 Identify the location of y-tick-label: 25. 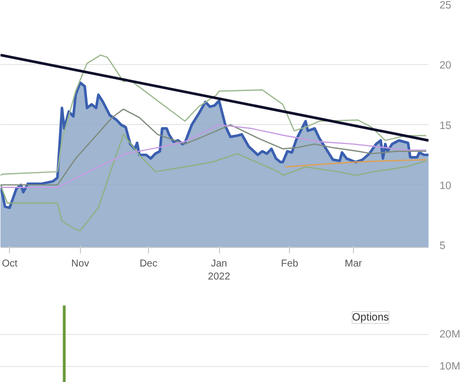
(446, 6).